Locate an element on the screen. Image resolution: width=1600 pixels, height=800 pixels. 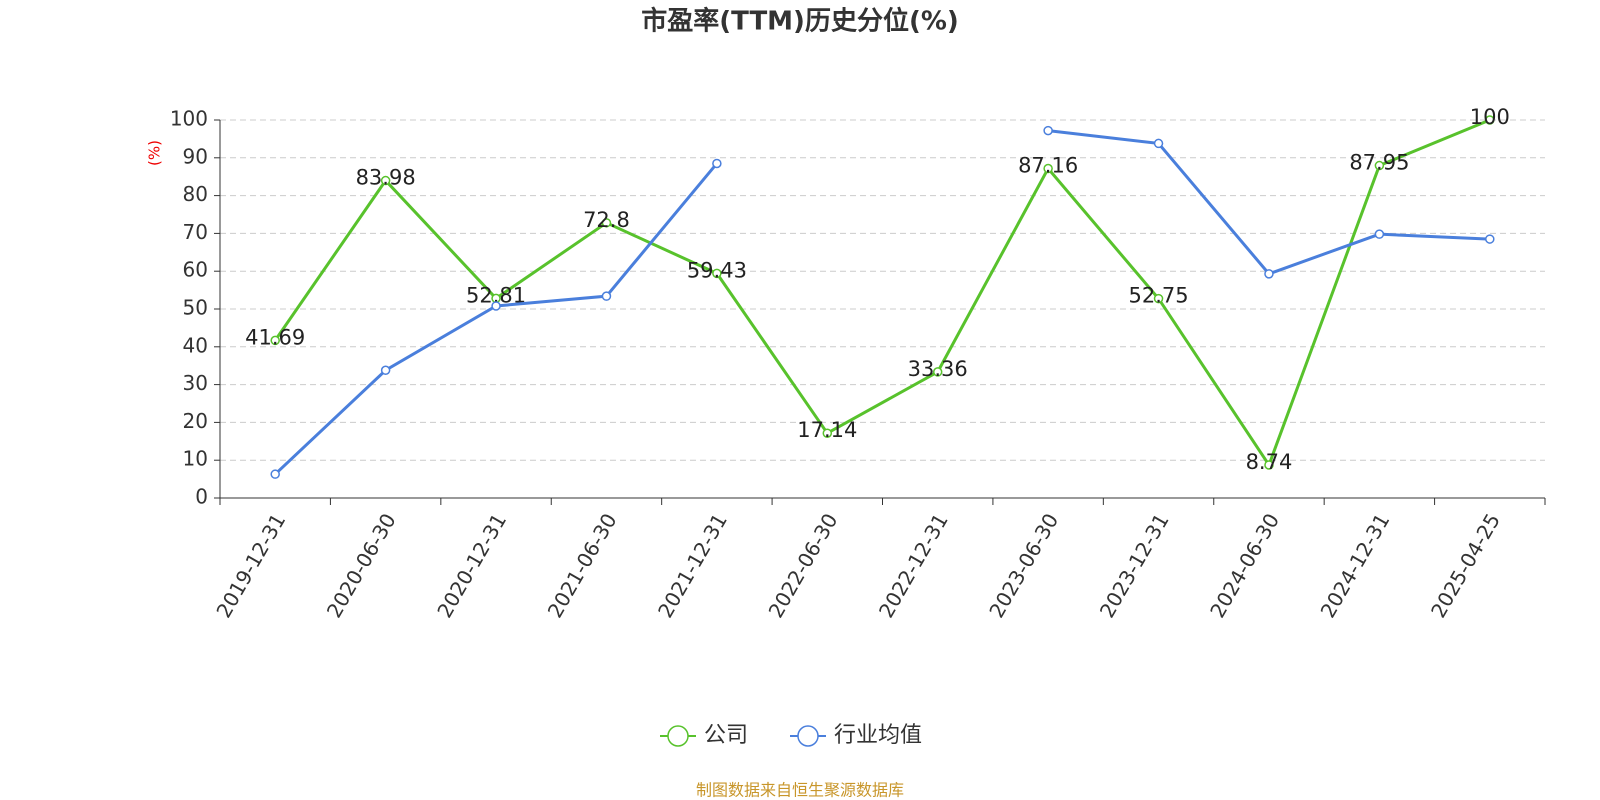
x-tick-label: 2022-06-30 is located at coordinates (802, 565).